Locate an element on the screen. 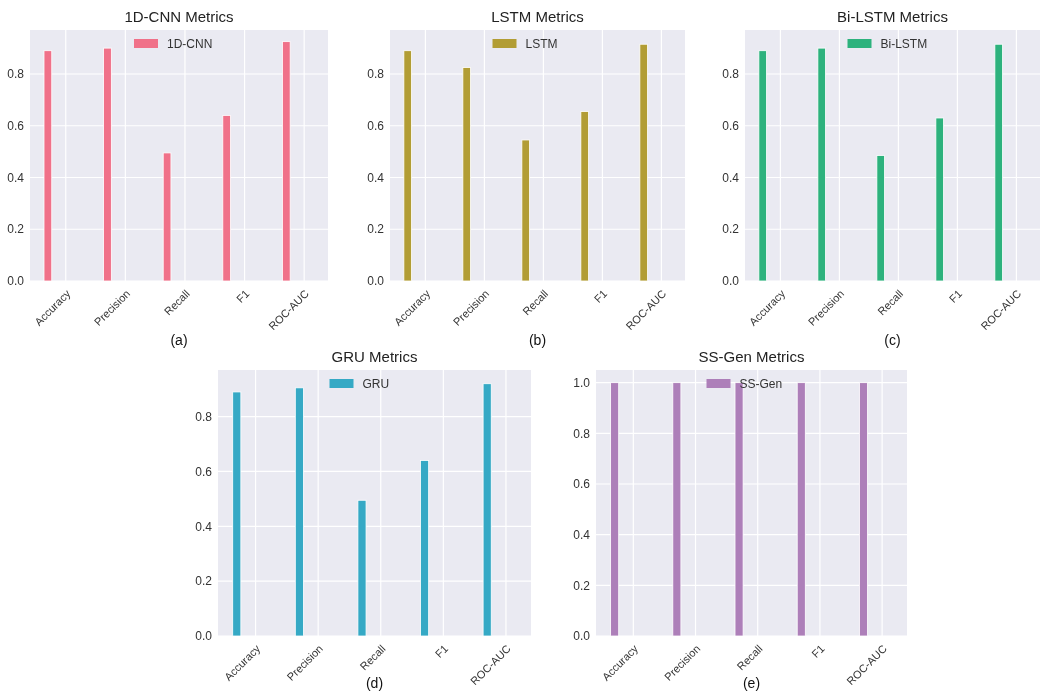  legend-label: GRU is located at coordinates (376, 384).